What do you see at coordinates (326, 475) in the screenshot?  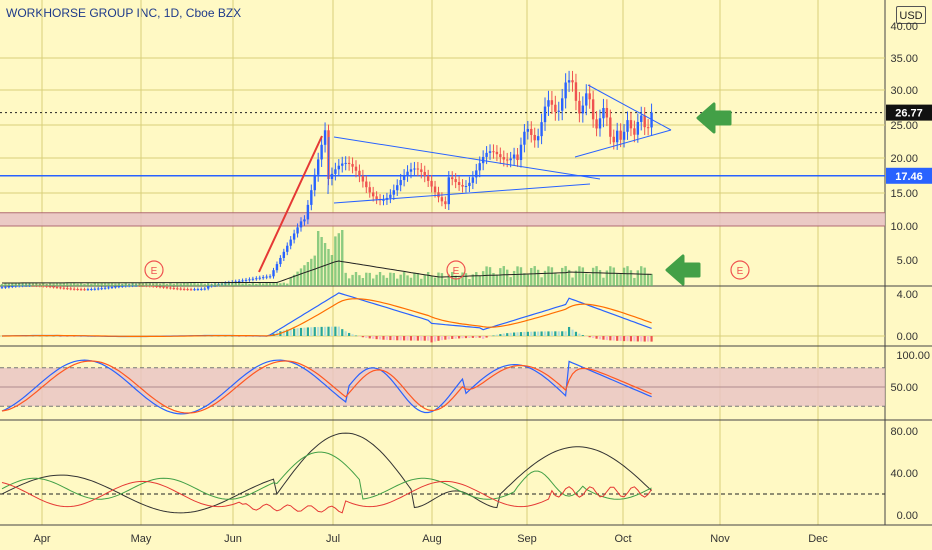 I see `di-plus-line` at bounding box center [326, 475].